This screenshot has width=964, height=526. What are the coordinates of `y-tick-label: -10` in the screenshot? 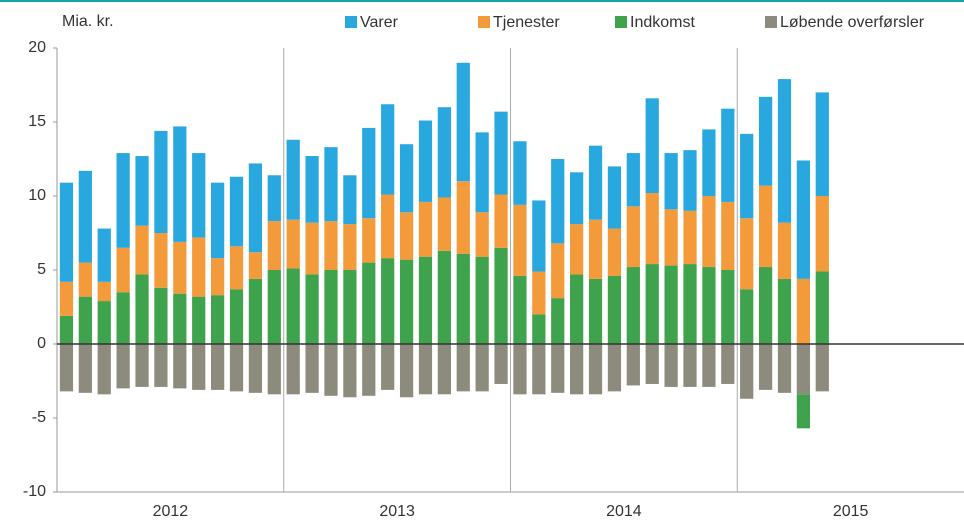 It's located at (34, 491).